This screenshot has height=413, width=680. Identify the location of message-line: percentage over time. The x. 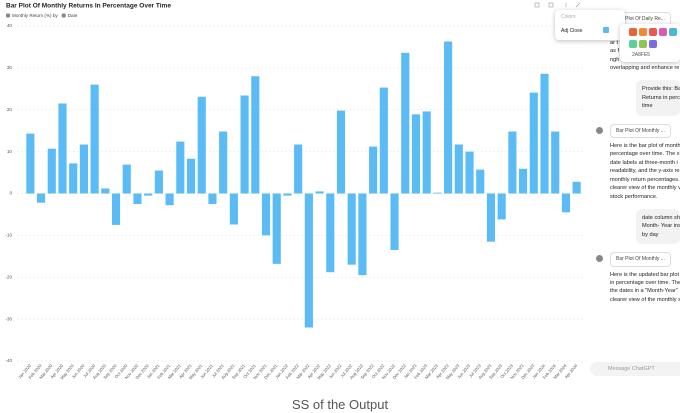
(645, 154).